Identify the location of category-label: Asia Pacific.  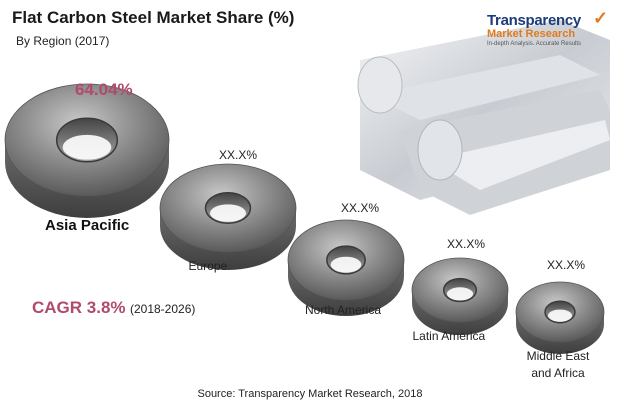
(87, 225).